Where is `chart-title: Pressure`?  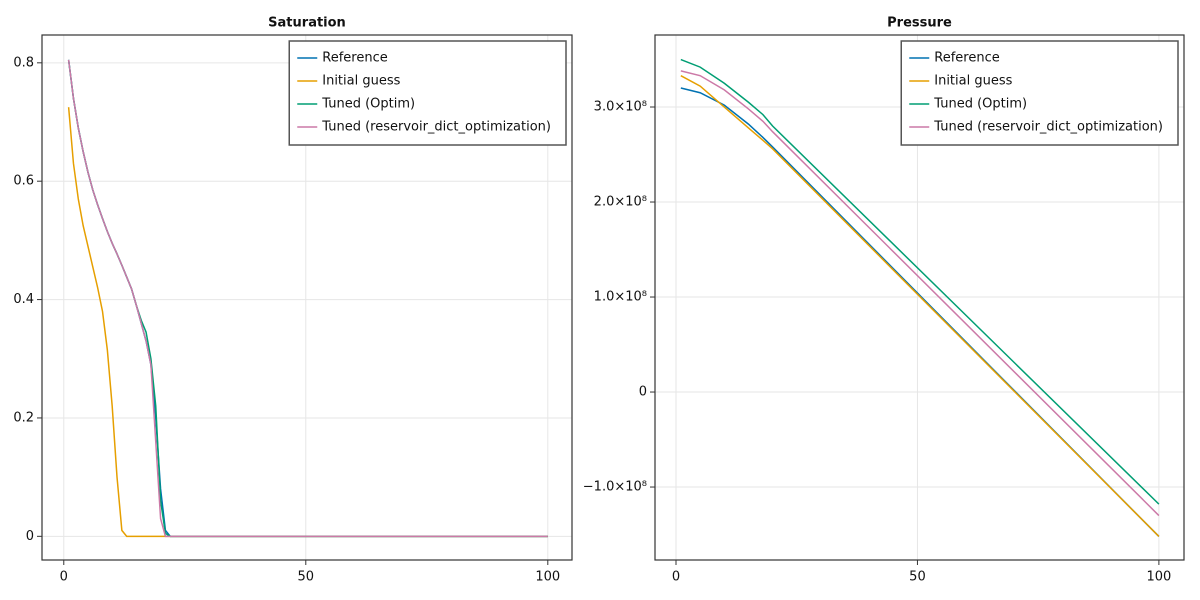
chart-title: Pressure is located at coordinates (919, 23).